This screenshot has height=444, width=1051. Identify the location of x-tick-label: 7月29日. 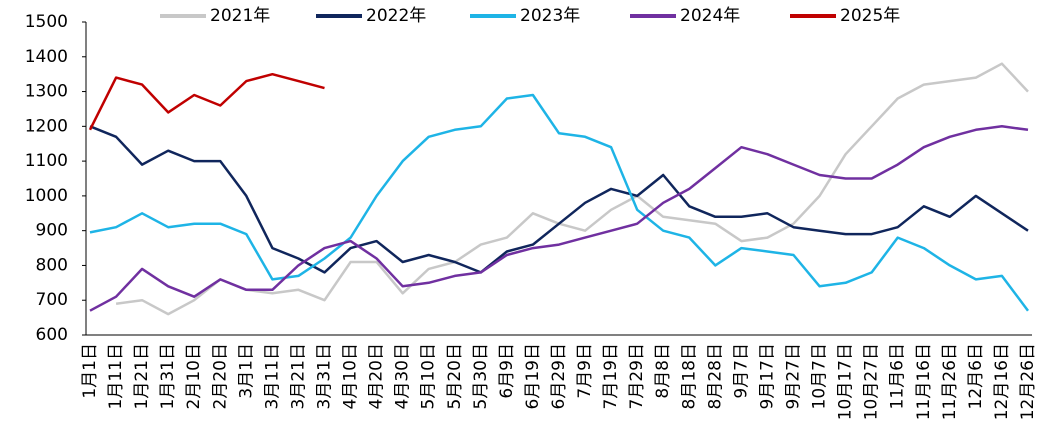
(637, 376).